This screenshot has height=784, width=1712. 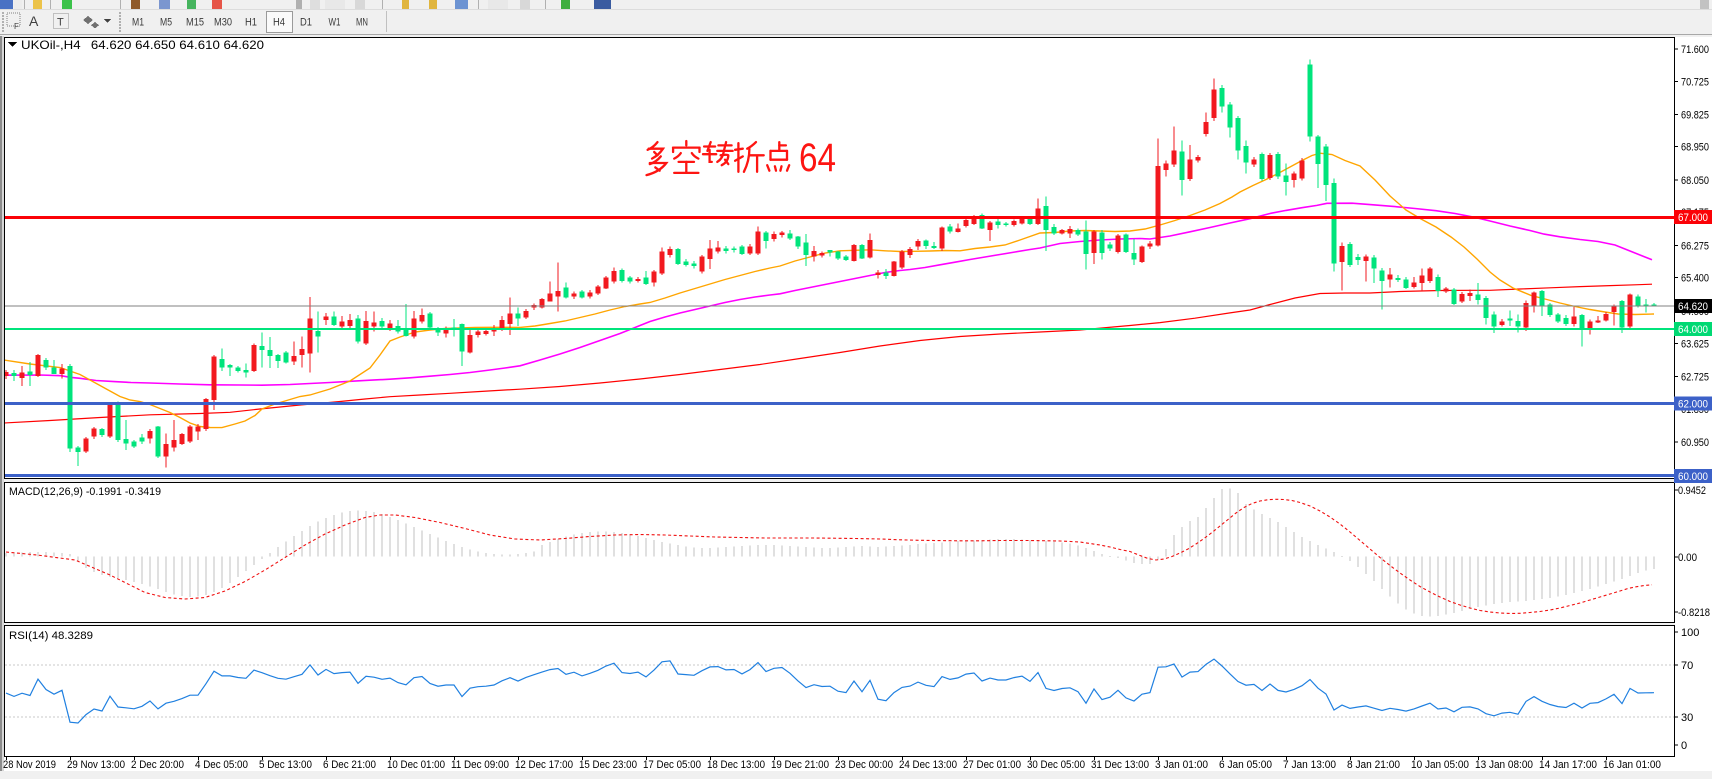 What do you see at coordinates (166, 23) in the screenshot?
I see `svg-text: M5` at bounding box center [166, 23].